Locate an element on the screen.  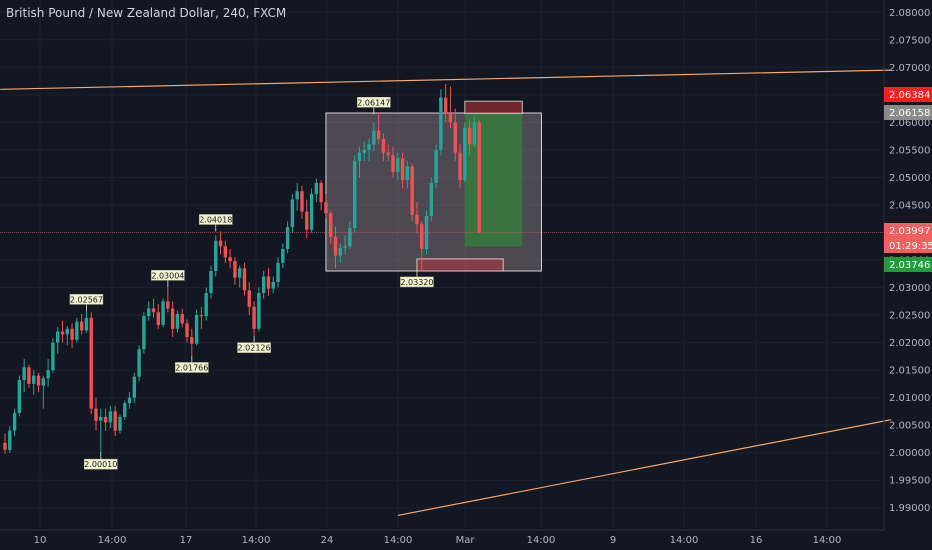
annotation-label: 2.02126 is located at coordinates (254, 348).